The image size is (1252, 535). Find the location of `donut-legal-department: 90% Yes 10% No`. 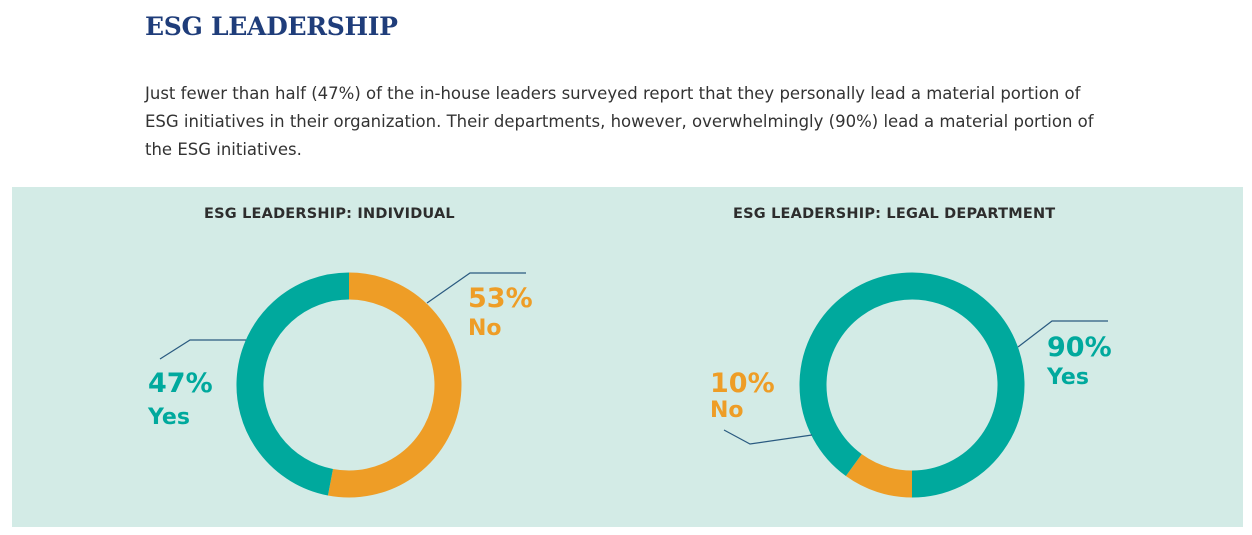

donut-legal-department: 90% Yes 10% No is located at coordinates (911, 385).